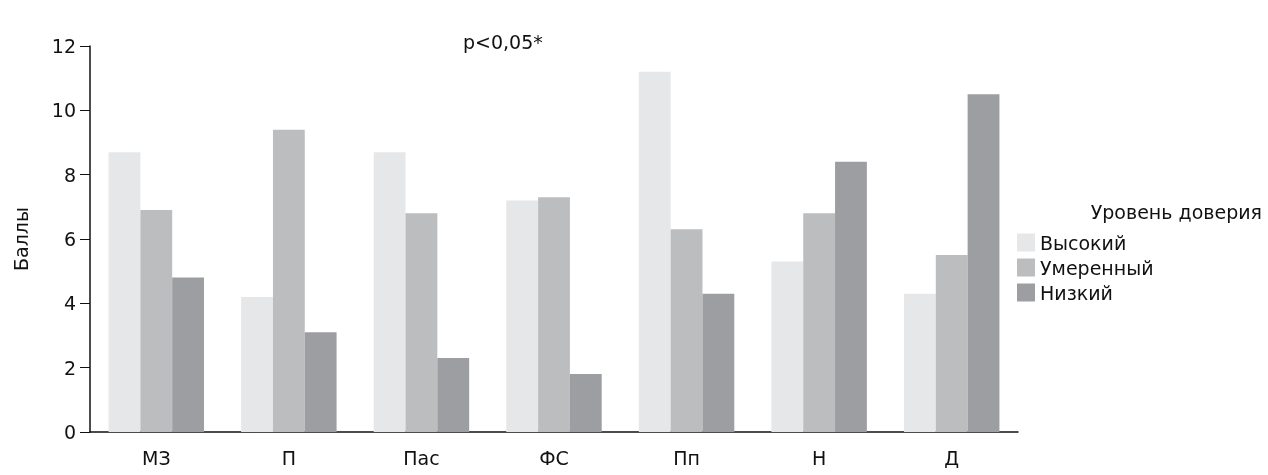 The width and height of the screenshot is (1268, 475). What do you see at coordinates (156, 457) in the screenshot?
I see `x-tick-label: МЗ` at bounding box center [156, 457].